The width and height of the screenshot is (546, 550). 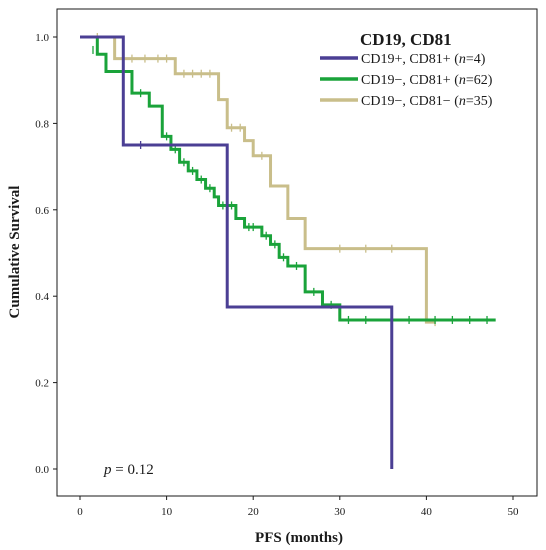 I want to click on x-tick-label: 10, so click(x=167, y=512).